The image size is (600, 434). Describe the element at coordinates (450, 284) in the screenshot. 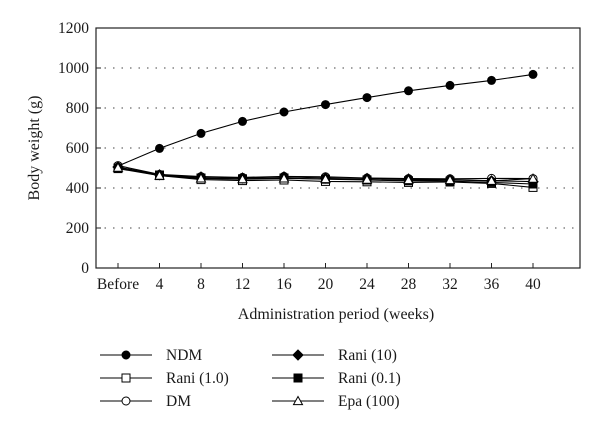

I see `x-tick-label: 32` at that location.